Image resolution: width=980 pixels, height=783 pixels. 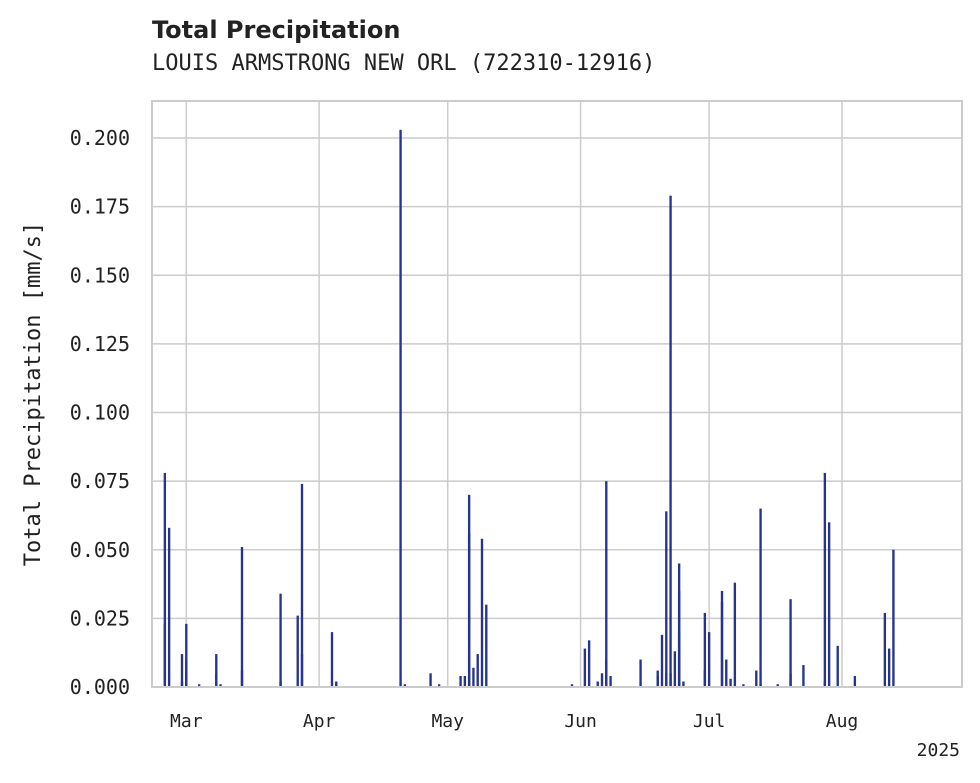 I want to click on y-tick-label: 0.200, so click(x=100, y=138).